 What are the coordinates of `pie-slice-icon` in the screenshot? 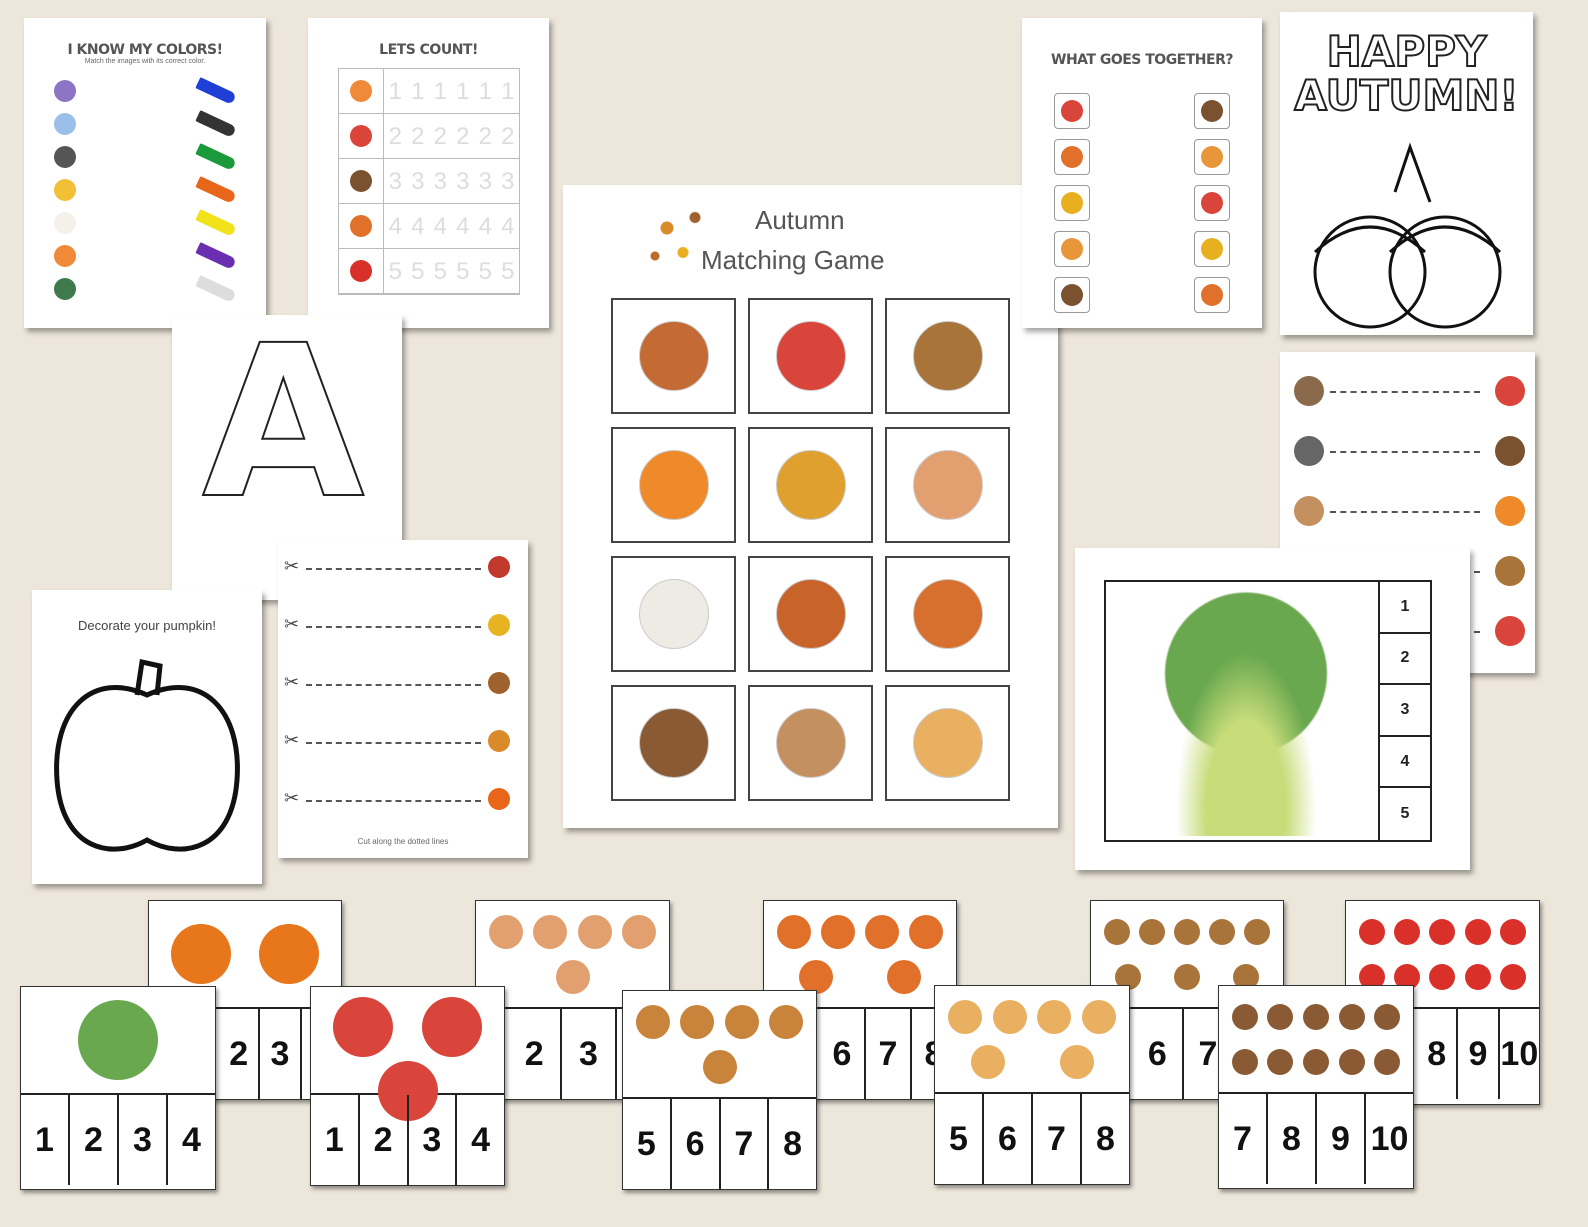 It's located at (1076, 1061).